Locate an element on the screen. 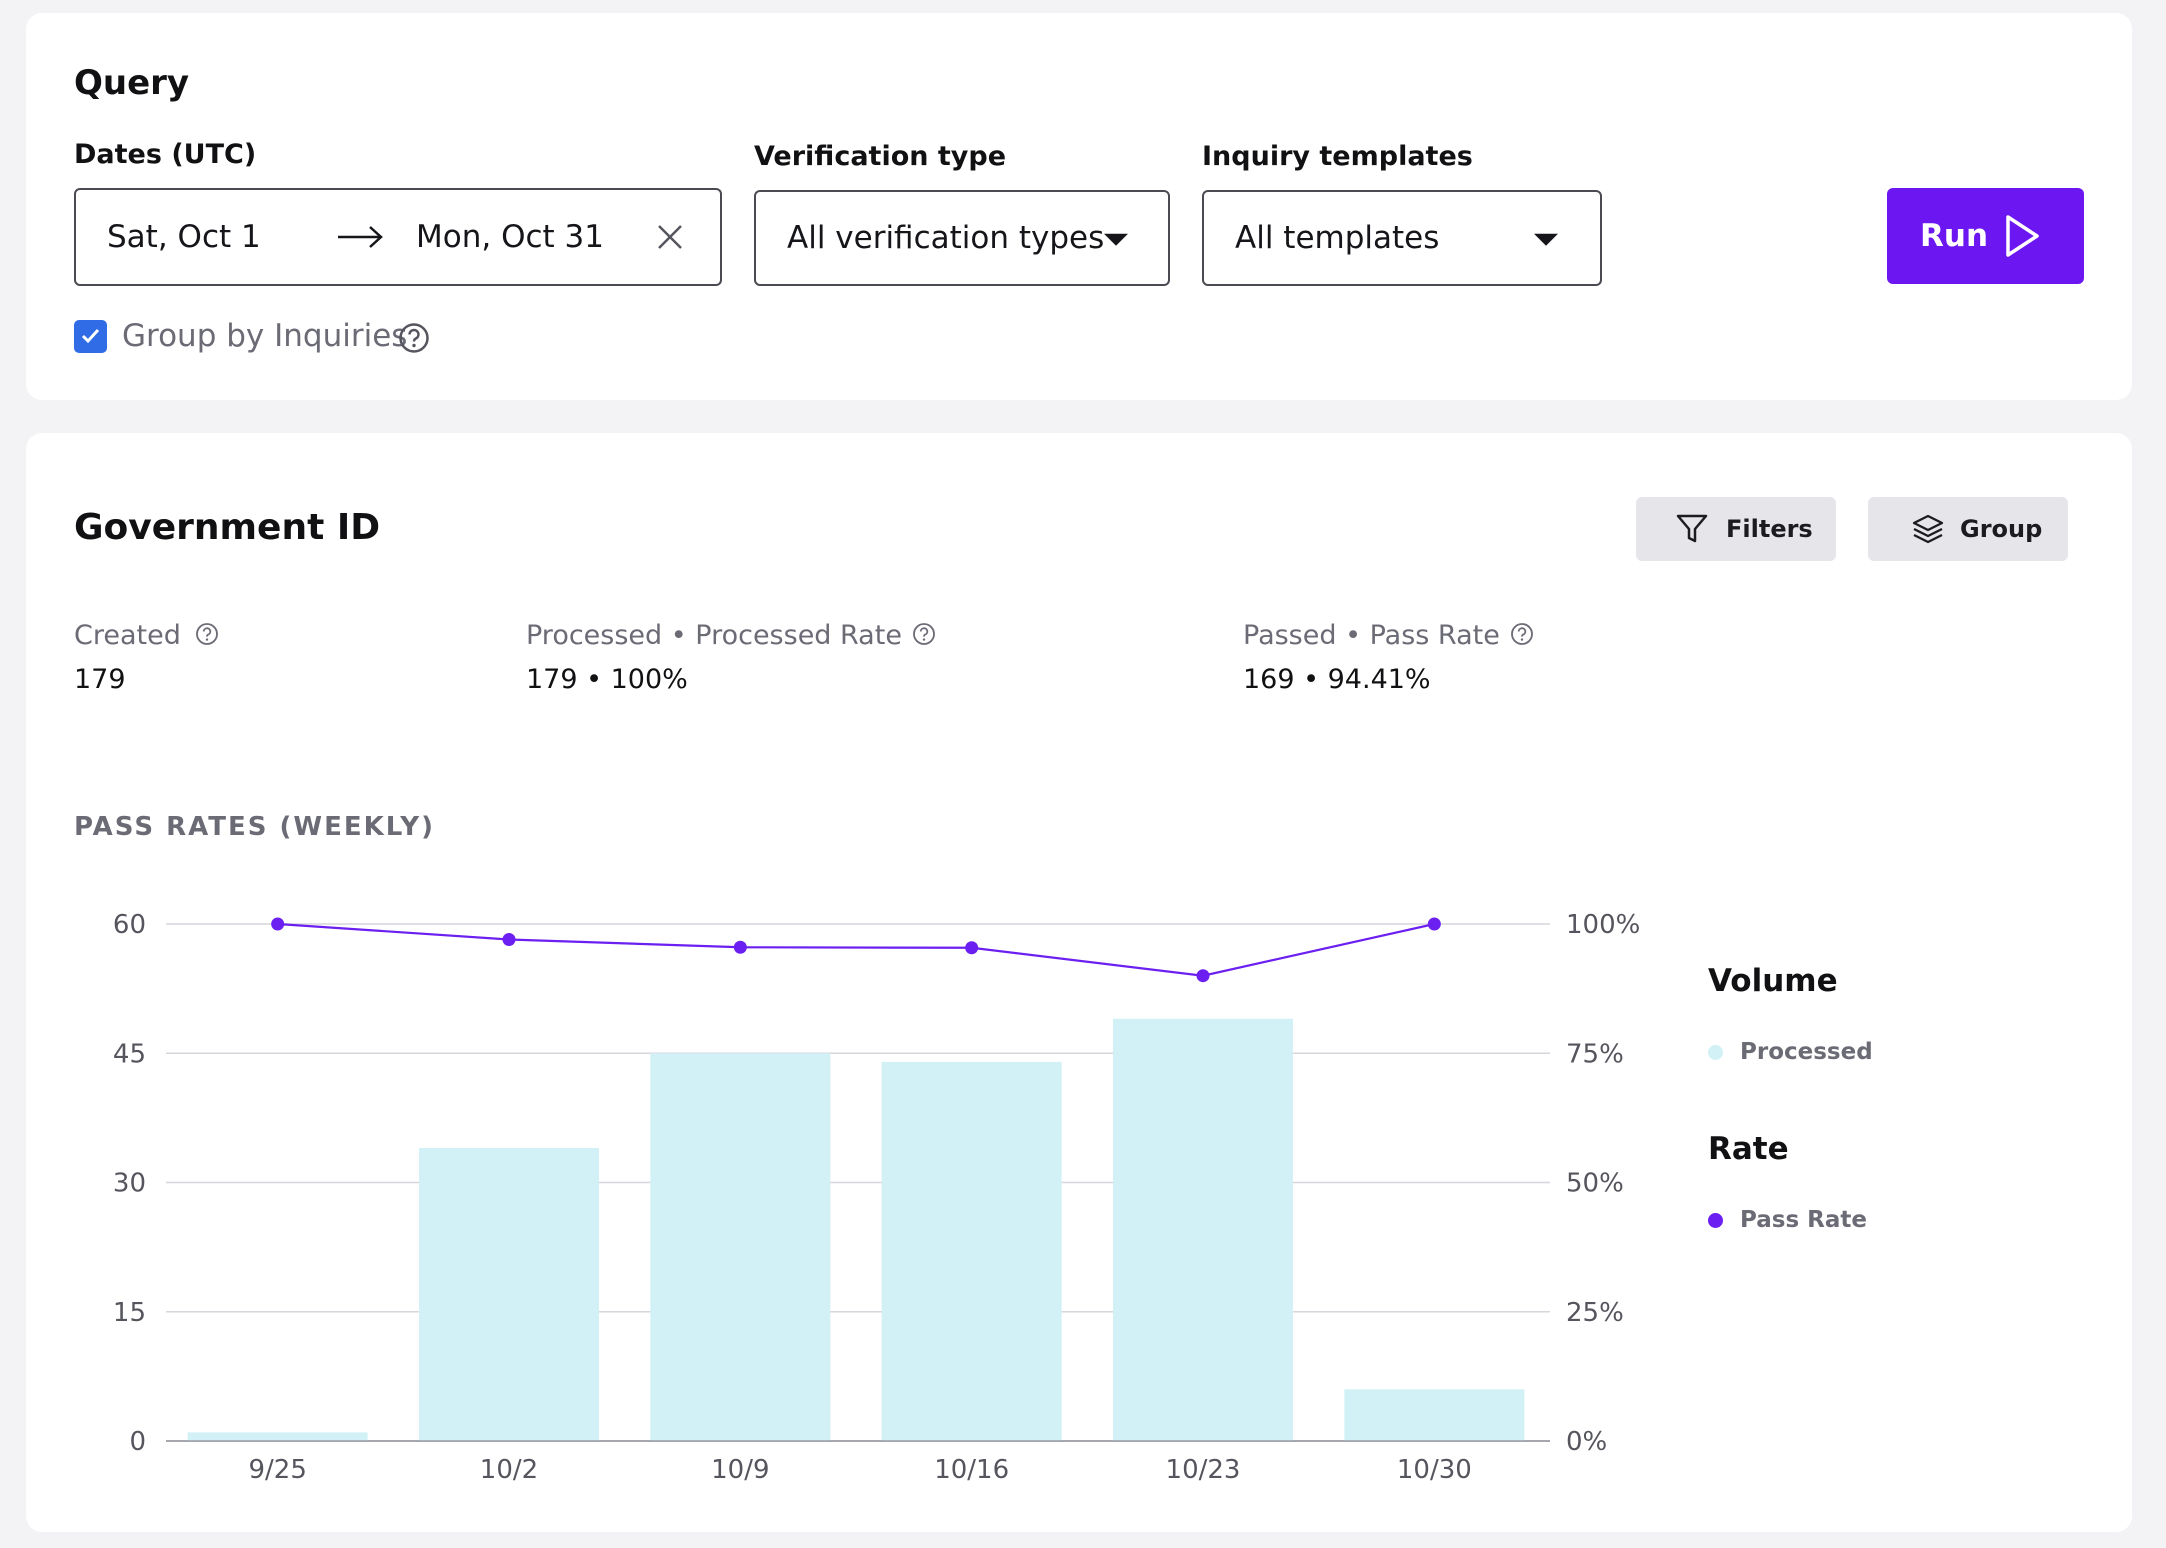  metric-created-label: Created is located at coordinates (127, 635).